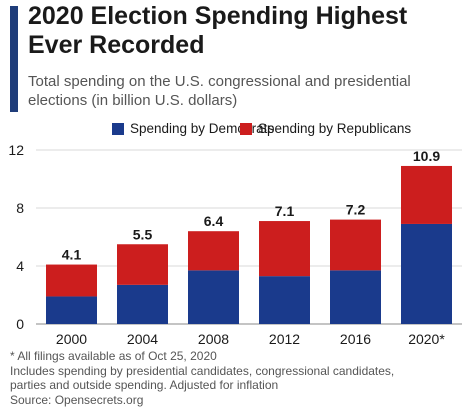  Describe the element at coordinates (246, 128) in the screenshot. I see `legend-swatch-republicans` at that location.